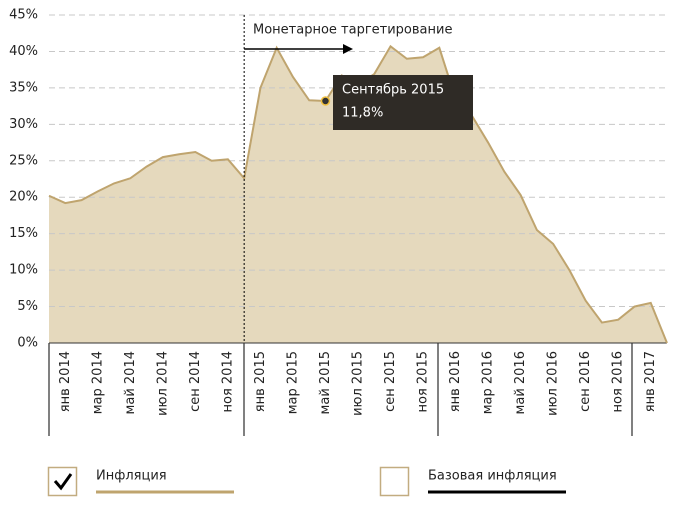  What do you see at coordinates (23, 160) in the screenshot?
I see `y-tick-label: 25%` at bounding box center [23, 160].